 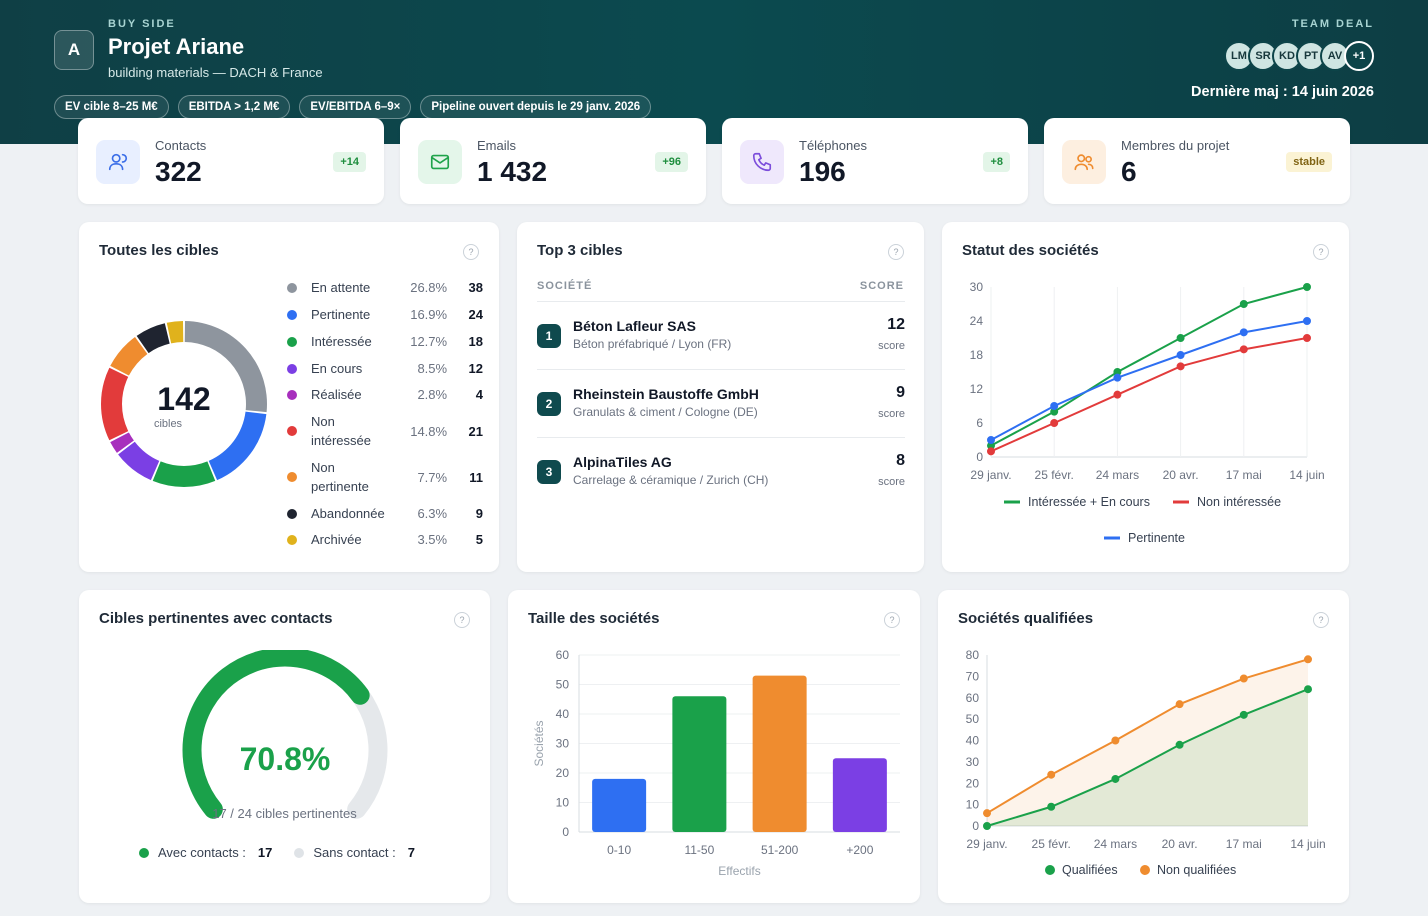 What do you see at coordinates (565, 286) in the screenshot?
I see `column-header-company: SOCIÉTÉ` at bounding box center [565, 286].